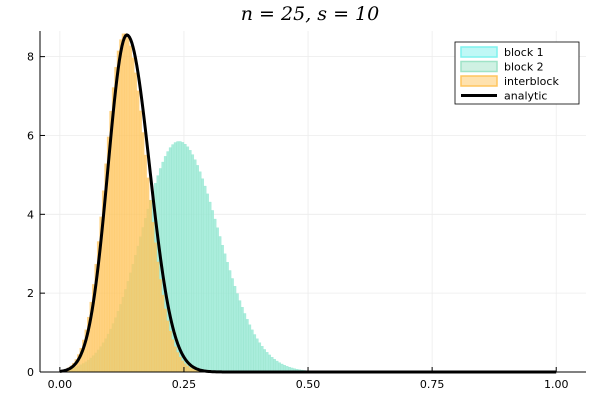 The image size is (600, 400). Describe the element at coordinates (308, 384) in the screenshot. I see `x-tick-label: 0.50` at that location.